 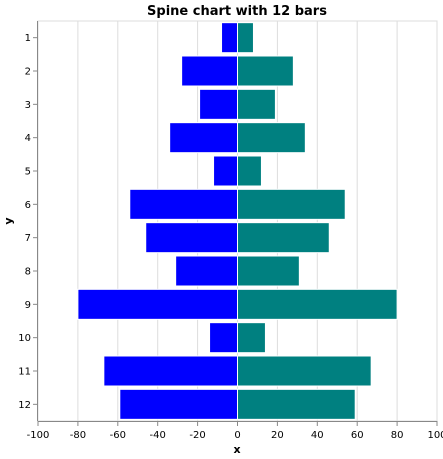 I want to click on y-tick-label: 9, so click(x=28, y=305).